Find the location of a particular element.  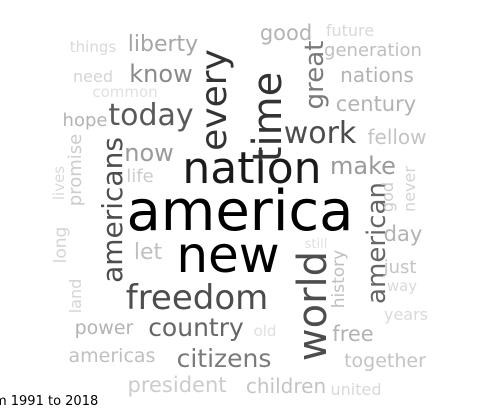

cloud-word-americans: americans is located at coordinates (112, 210).